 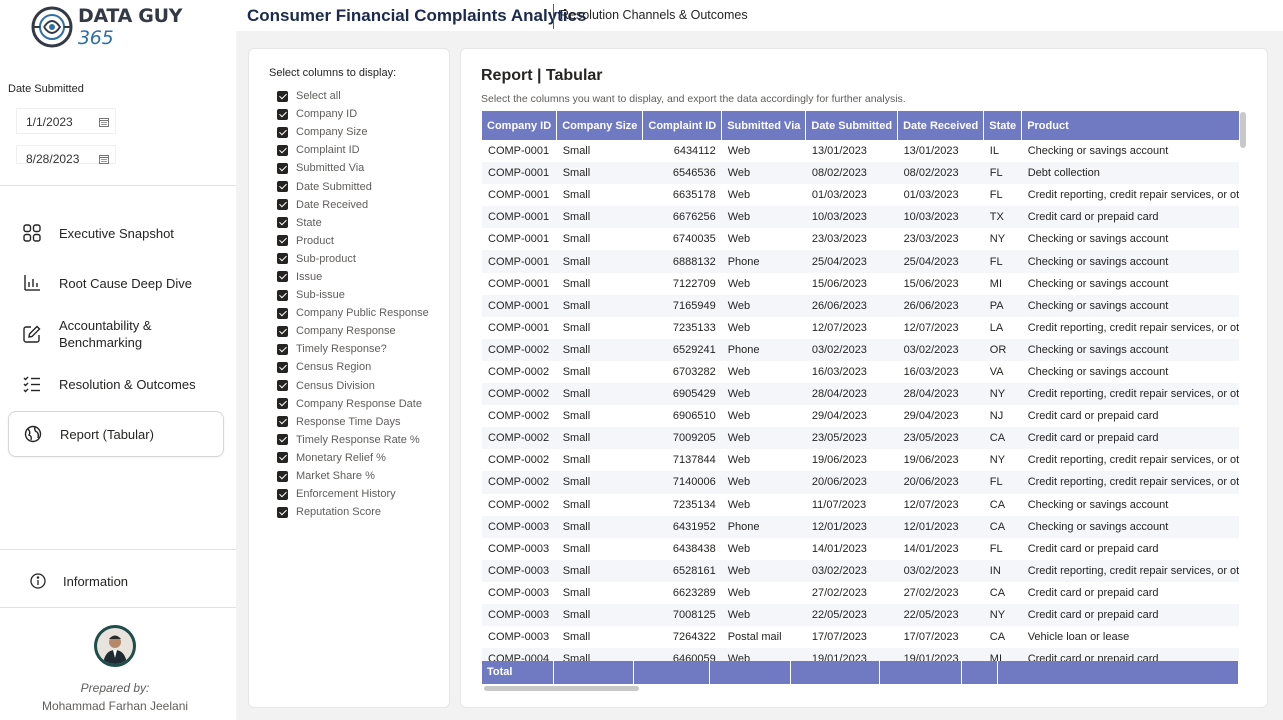 I want to click on column-option: Sub-issue, so click(x=353, y=295).